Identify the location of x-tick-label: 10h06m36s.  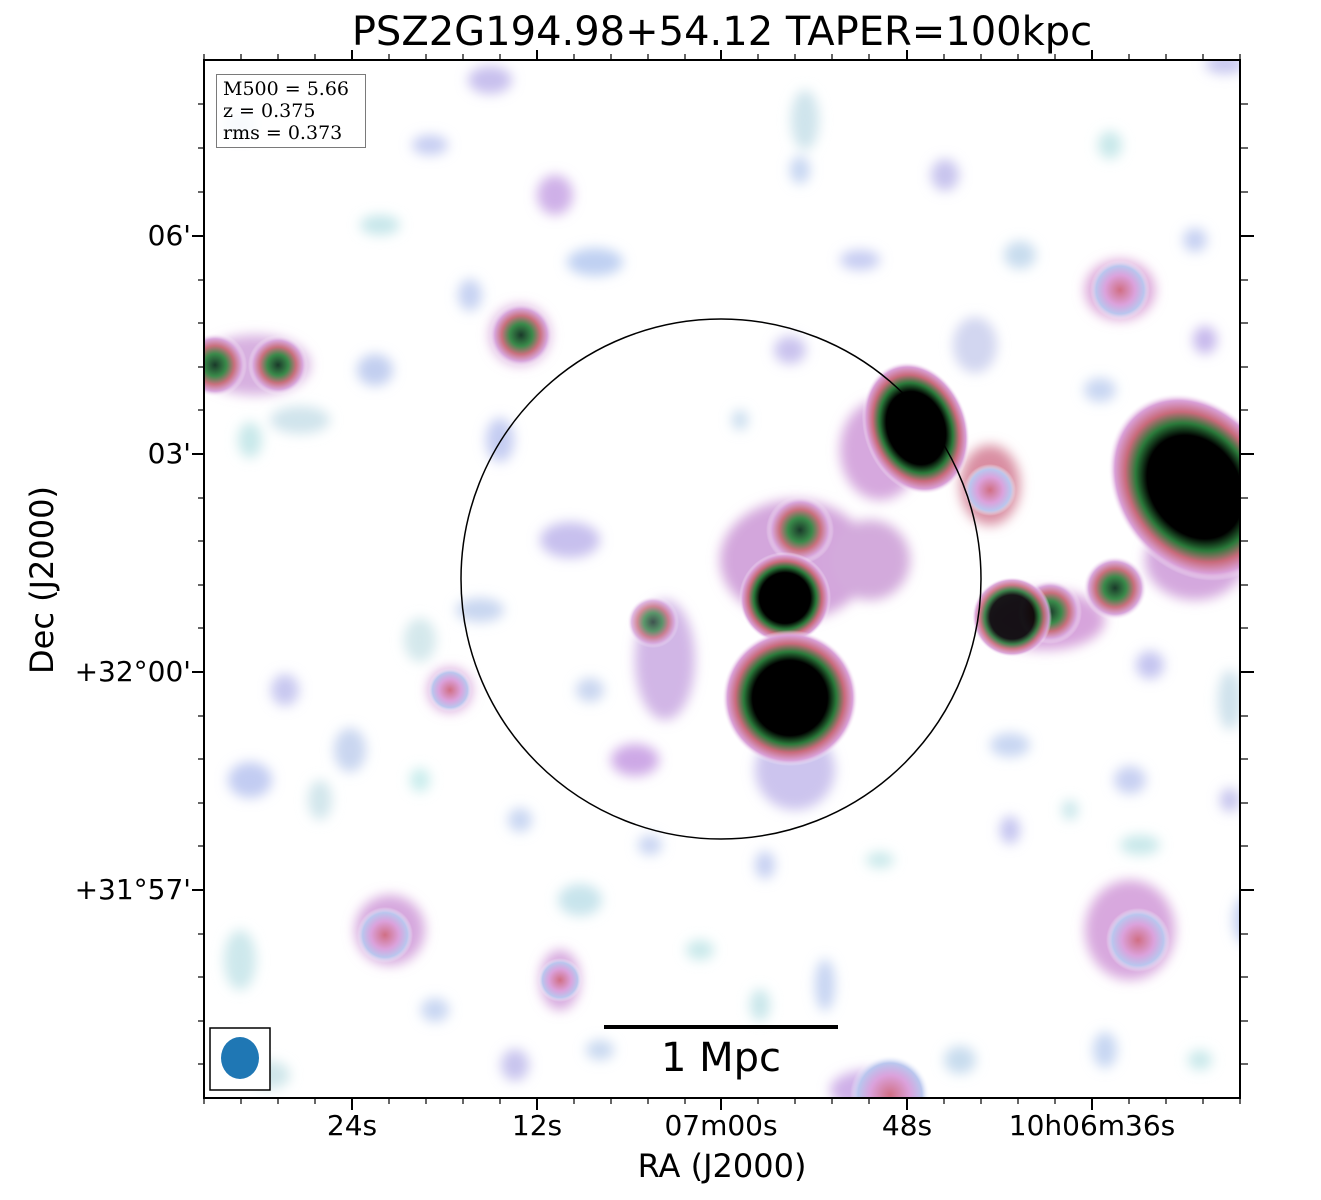
(1092, 1125).